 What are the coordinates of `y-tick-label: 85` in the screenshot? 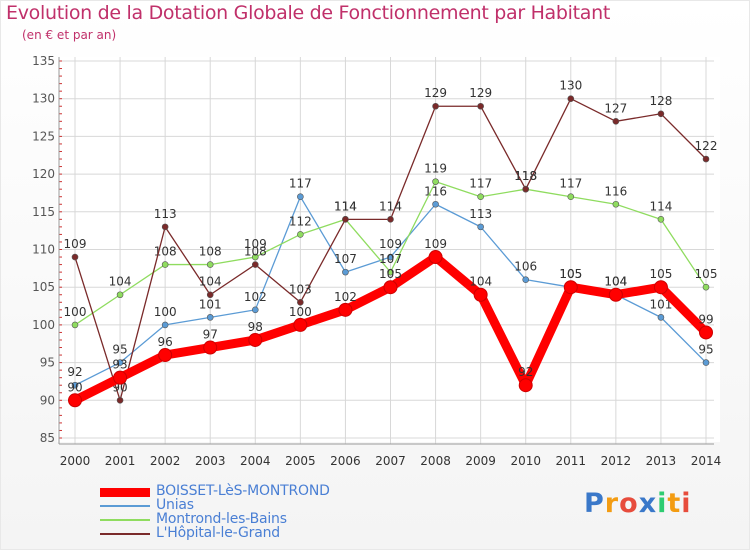 It's located at (47, 438).